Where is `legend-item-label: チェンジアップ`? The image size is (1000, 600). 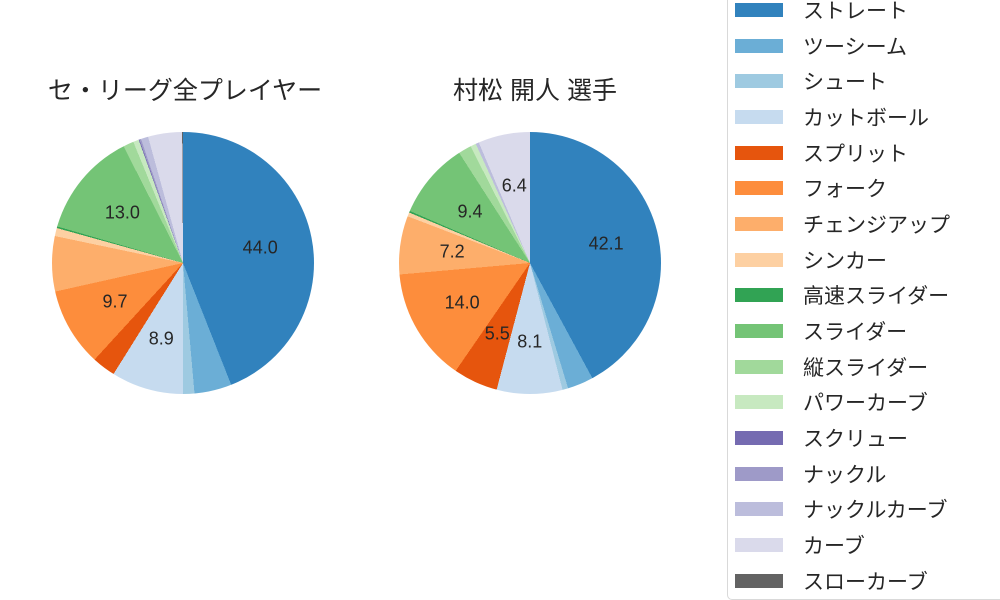
legend-item-label: チェンジアップ is located at coordinates (876, 225).